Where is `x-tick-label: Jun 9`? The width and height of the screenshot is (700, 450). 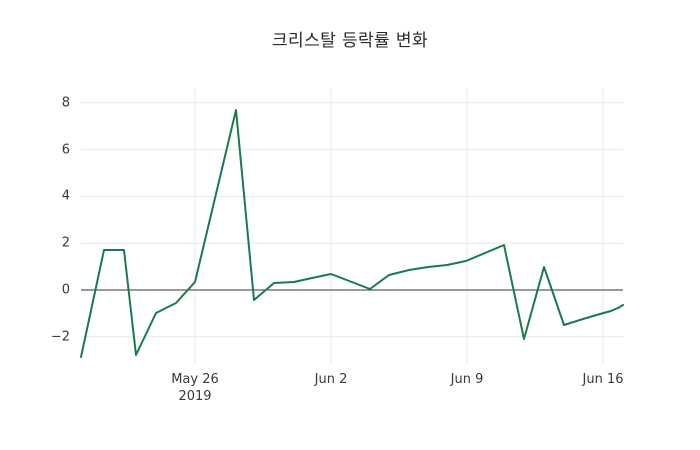 x-tick-label: Jun 9 is located at coordinates (467, 379).